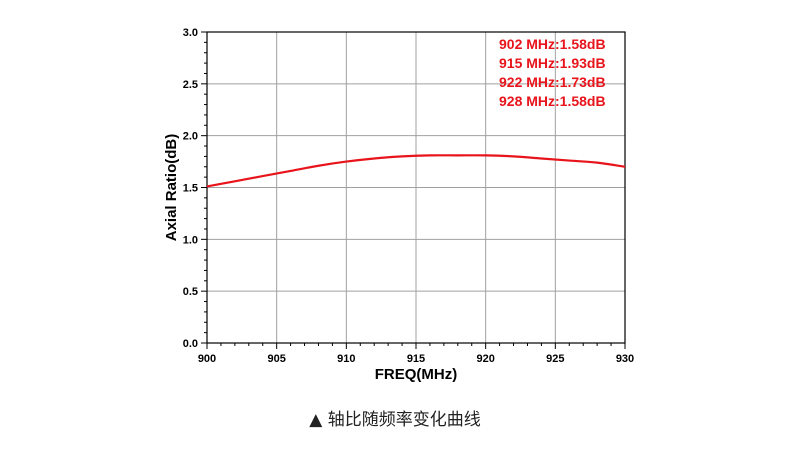 The width and height of the screenshot is (790, 468). Describe the element at coordinates (171, 188) in the screenshot. I see `y-axis-title: Axial Ratio(dB)` at that location.